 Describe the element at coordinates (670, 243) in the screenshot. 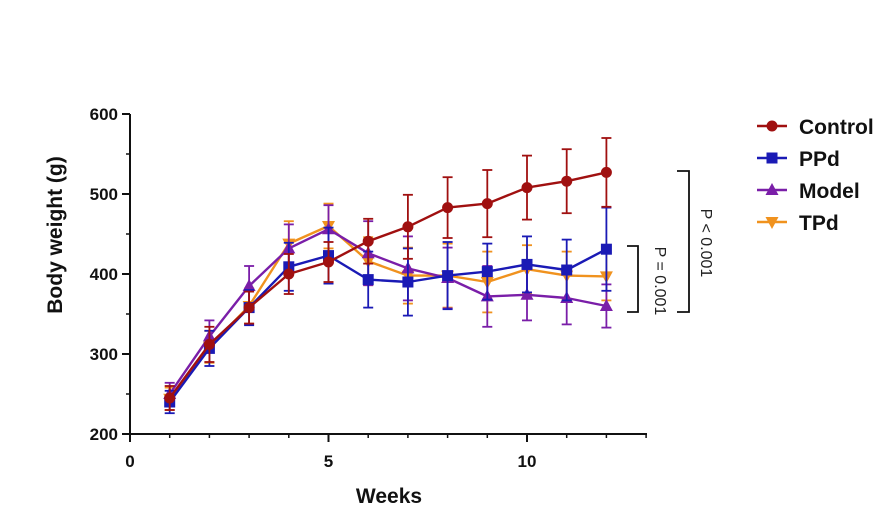

I see `annotations: P < 0.001 P = 0.001` at that location.